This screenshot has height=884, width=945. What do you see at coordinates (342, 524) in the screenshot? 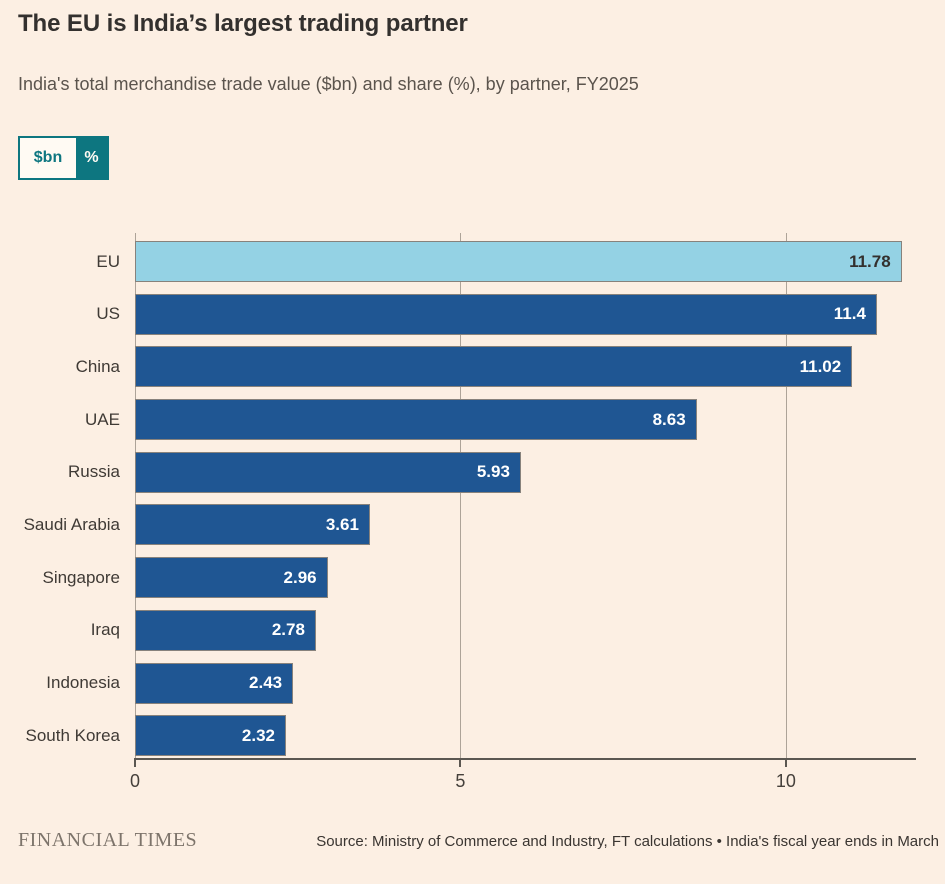
I see `bar-value-label: 3.61` at bounding box center [342, 524].